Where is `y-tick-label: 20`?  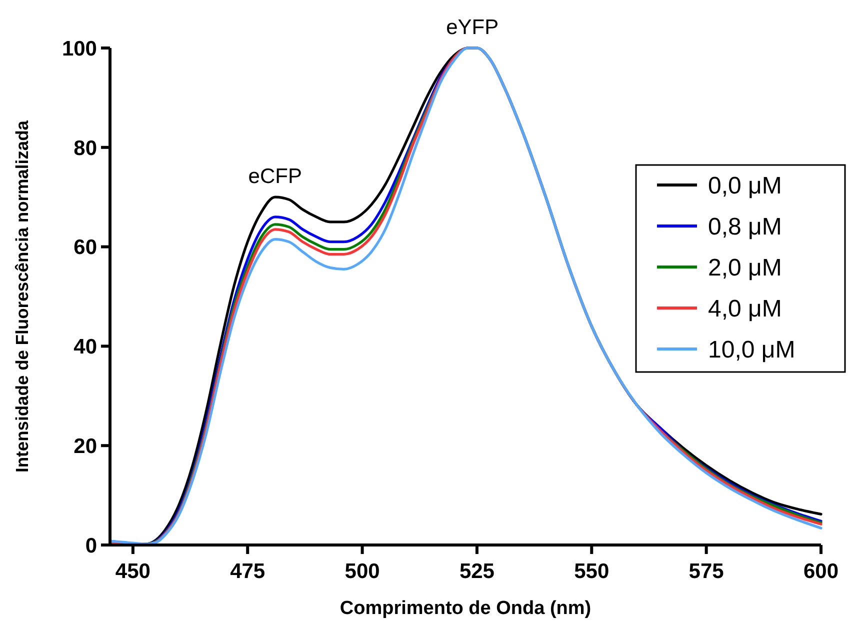
y-tick-label: 20 is located at coordinates (85, 446).